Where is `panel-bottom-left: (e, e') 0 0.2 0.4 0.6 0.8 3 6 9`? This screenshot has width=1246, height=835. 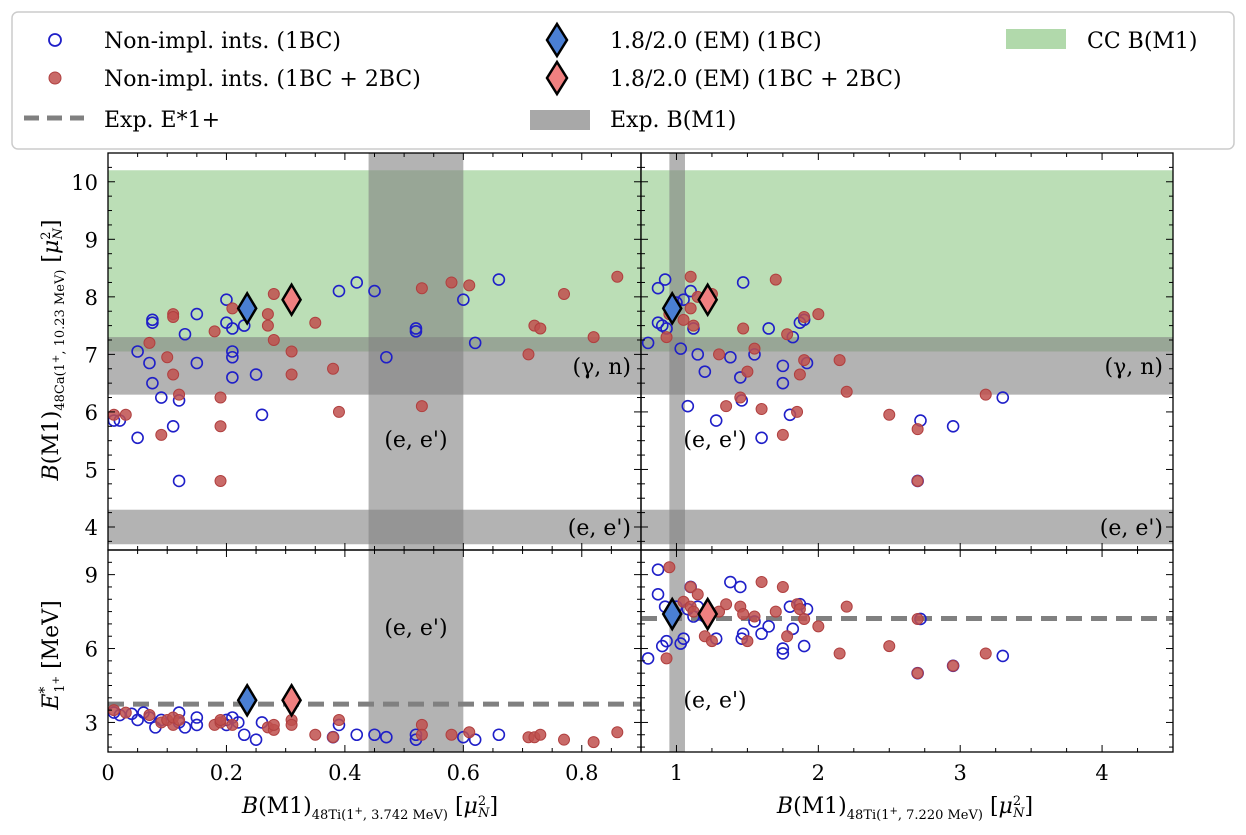 panel-bottom-left: (e, e') 0 0.2 0.4 0.6 0.8 3 6 9 is located at coordinates (363, 667).